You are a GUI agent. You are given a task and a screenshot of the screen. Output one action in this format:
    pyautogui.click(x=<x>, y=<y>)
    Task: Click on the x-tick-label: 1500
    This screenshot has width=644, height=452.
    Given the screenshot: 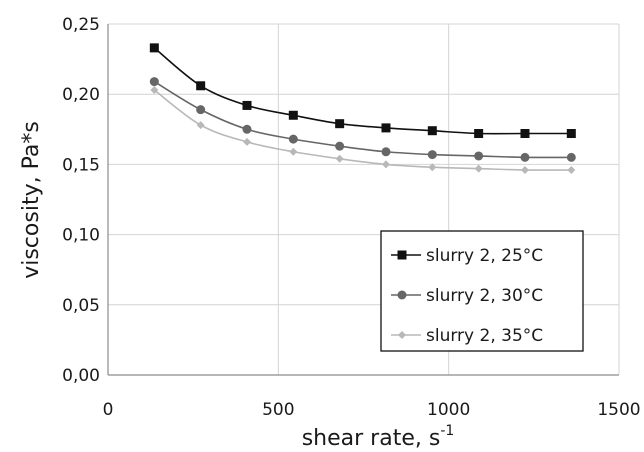 What is the action you would take?
    pyautogui.click(x=618, y=410)
    